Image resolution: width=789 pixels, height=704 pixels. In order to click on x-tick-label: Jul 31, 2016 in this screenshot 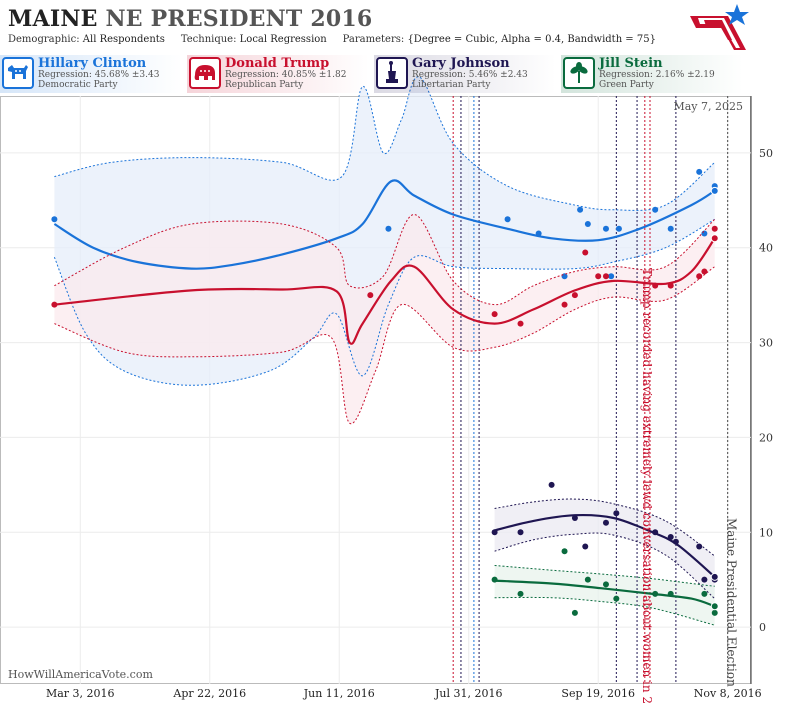, I will do `click(468, 693)`.